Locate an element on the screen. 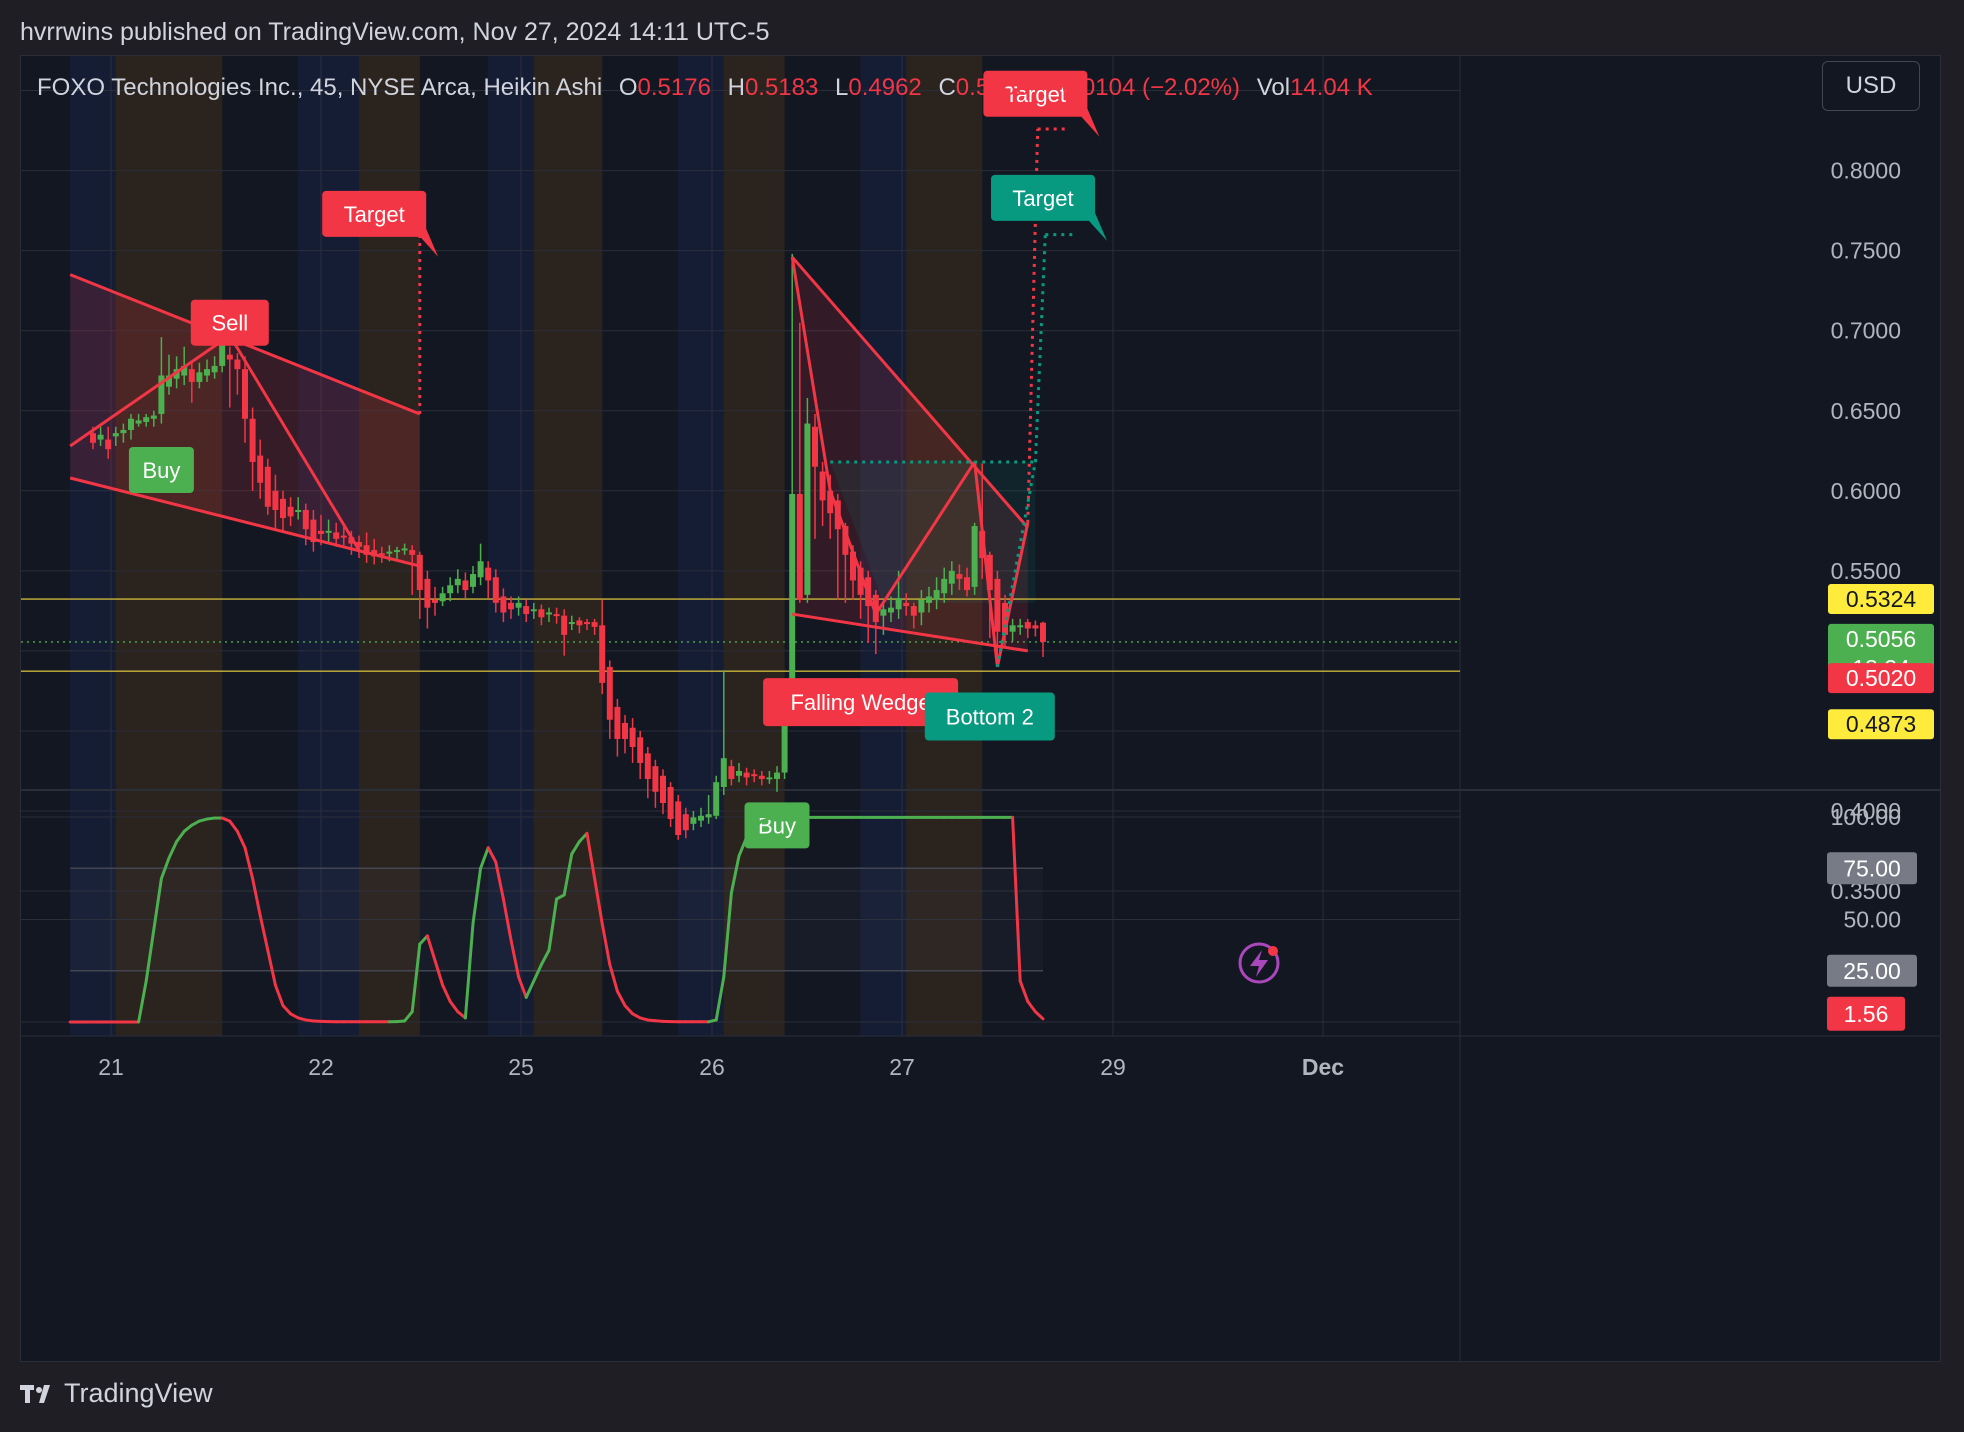 The image size is (1964, 1432). price-tick-label: 0.6000 is located at coordinates (1866, 491).